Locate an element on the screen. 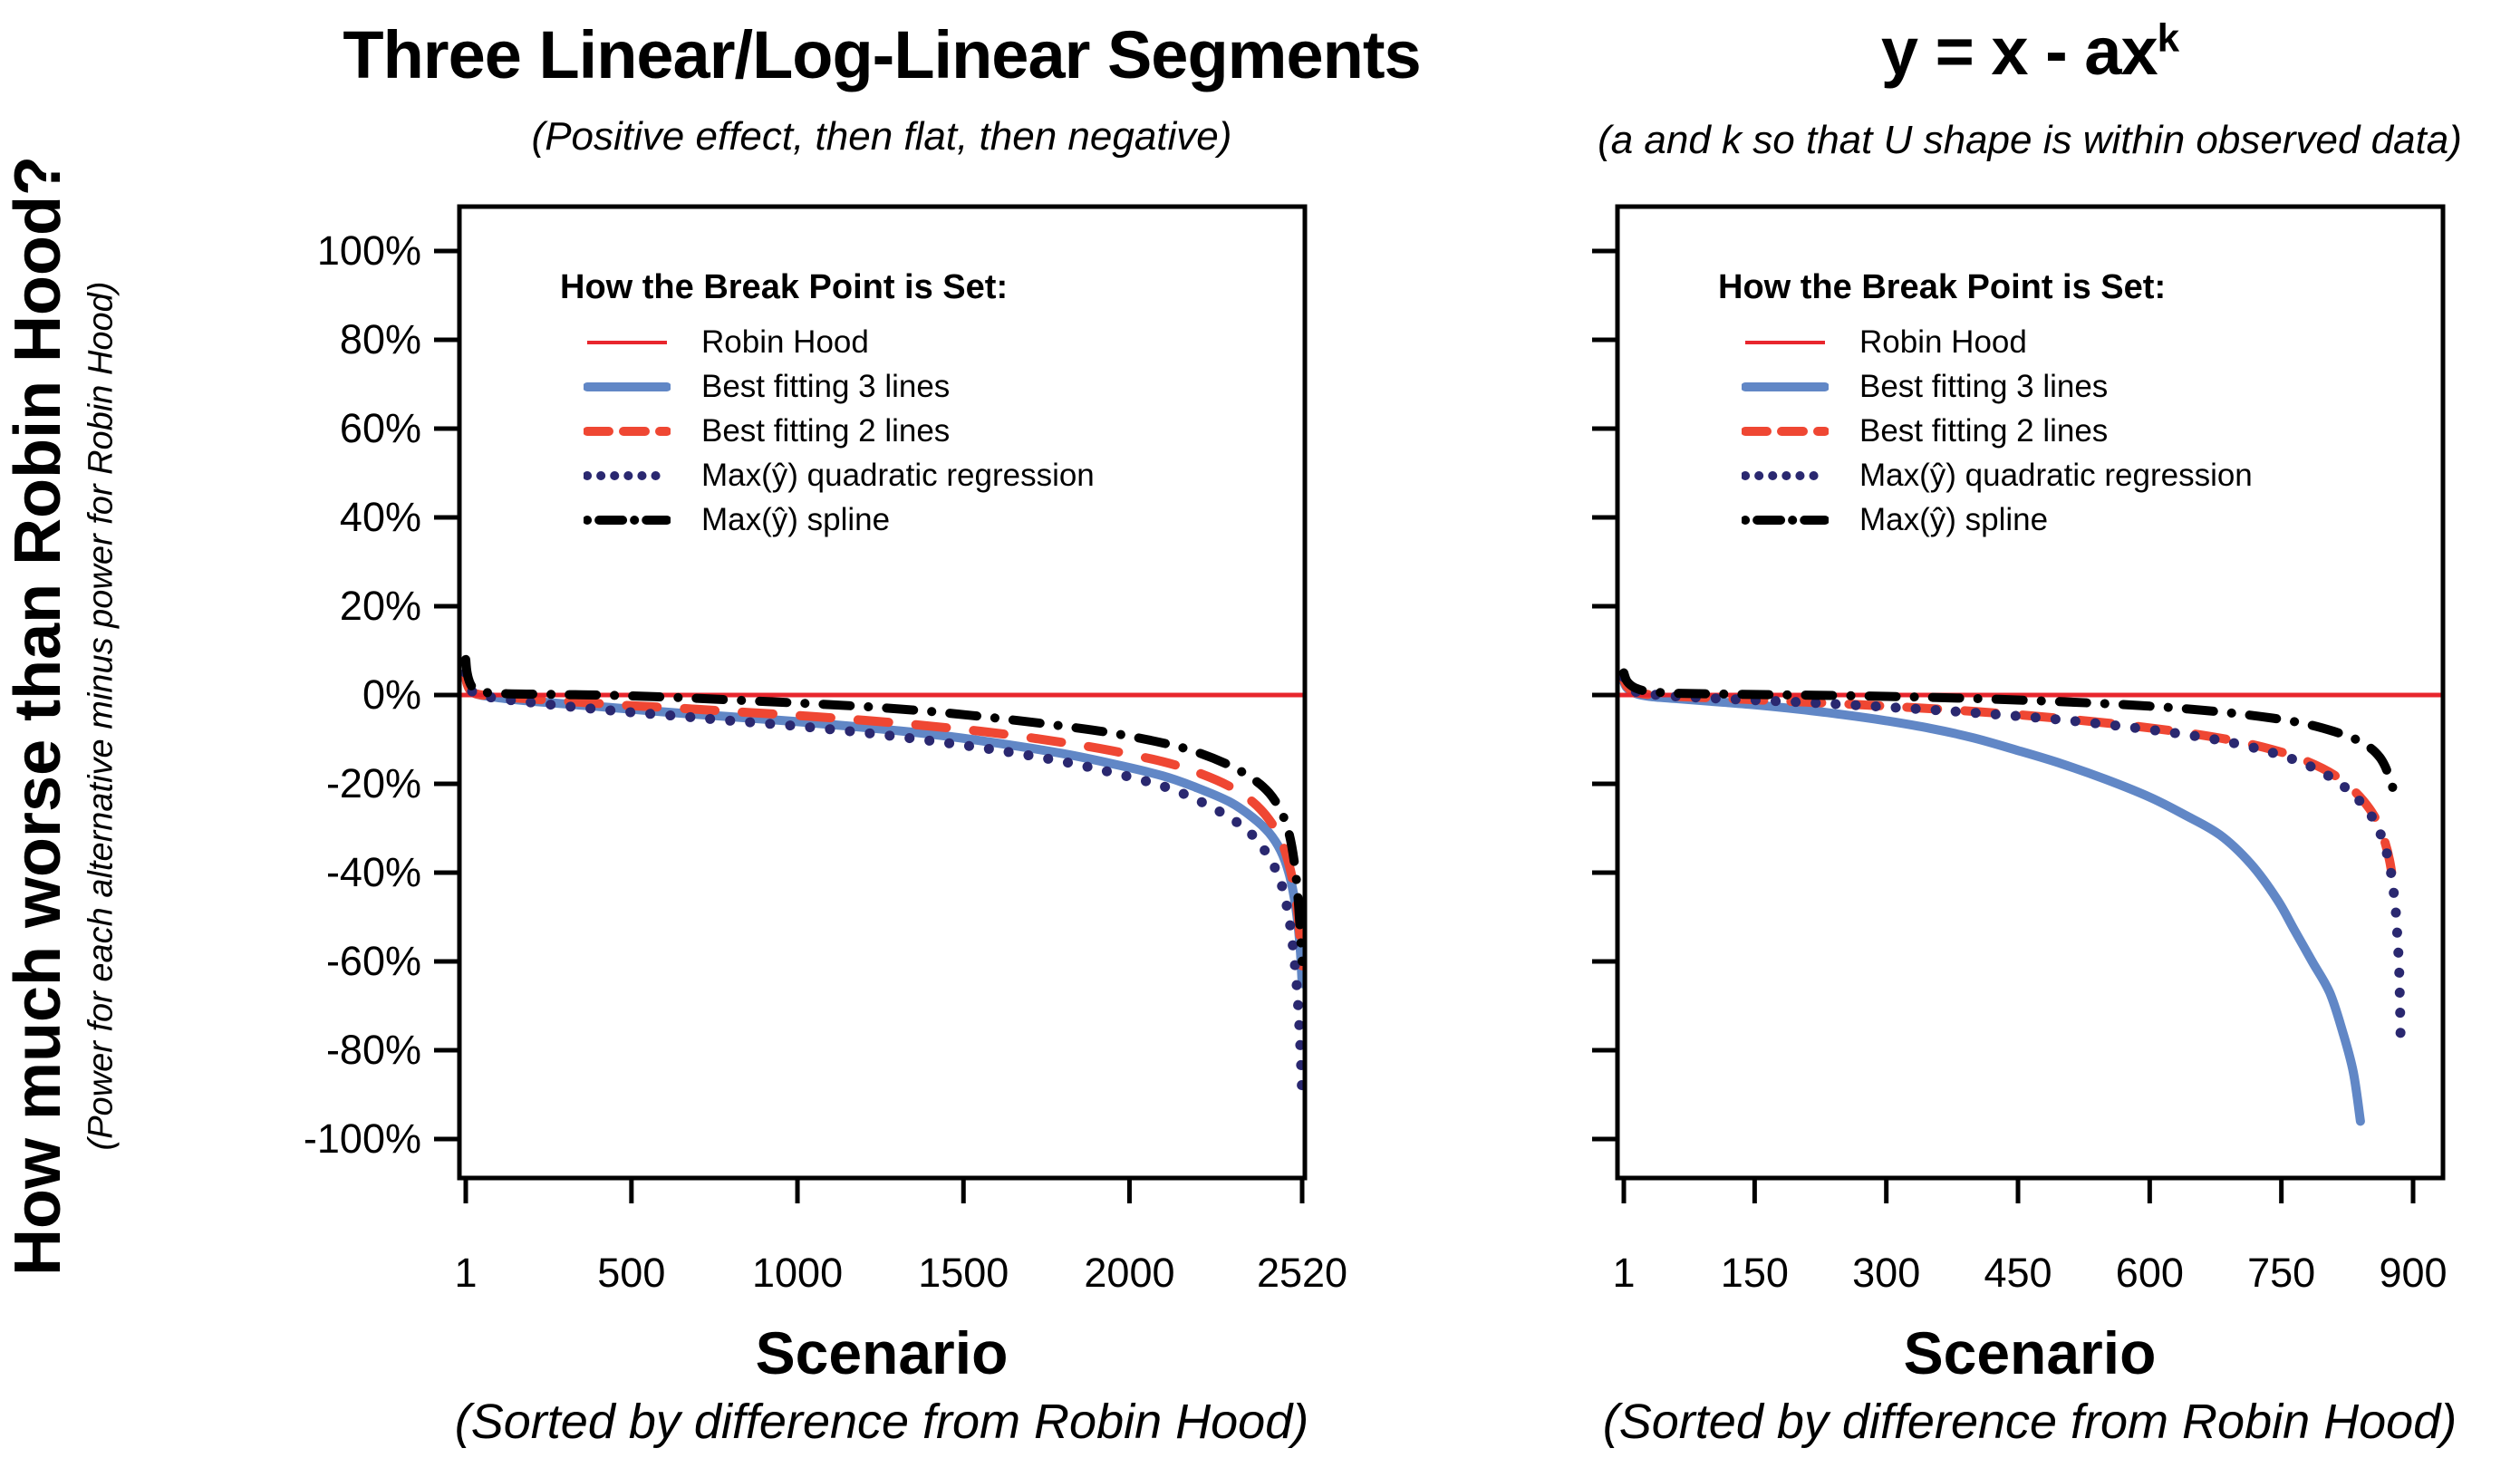  panel1-title: Three Linear/Log-Linear Segments is located at coordinates (882, 54).